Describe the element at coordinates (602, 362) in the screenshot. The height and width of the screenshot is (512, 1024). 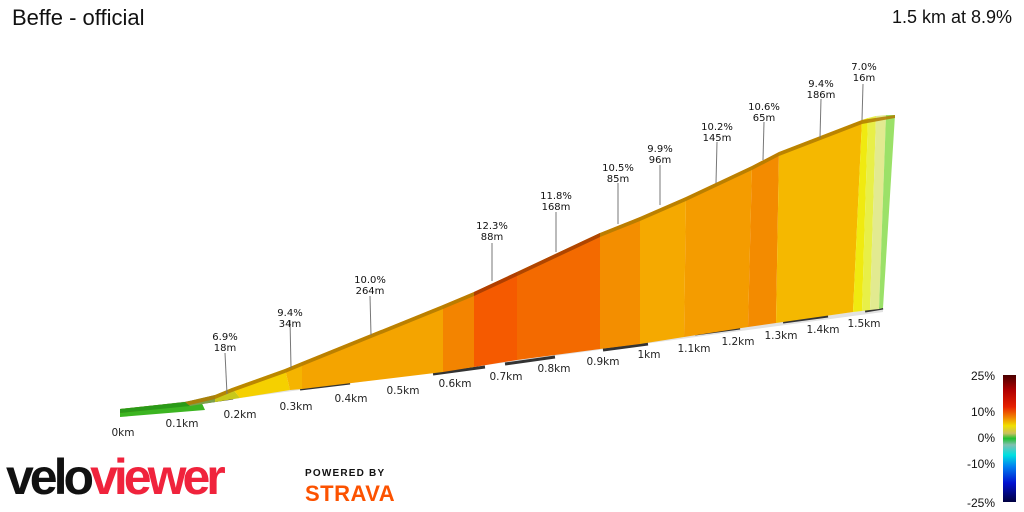
I see `svg-text: 0.9km` at that location.